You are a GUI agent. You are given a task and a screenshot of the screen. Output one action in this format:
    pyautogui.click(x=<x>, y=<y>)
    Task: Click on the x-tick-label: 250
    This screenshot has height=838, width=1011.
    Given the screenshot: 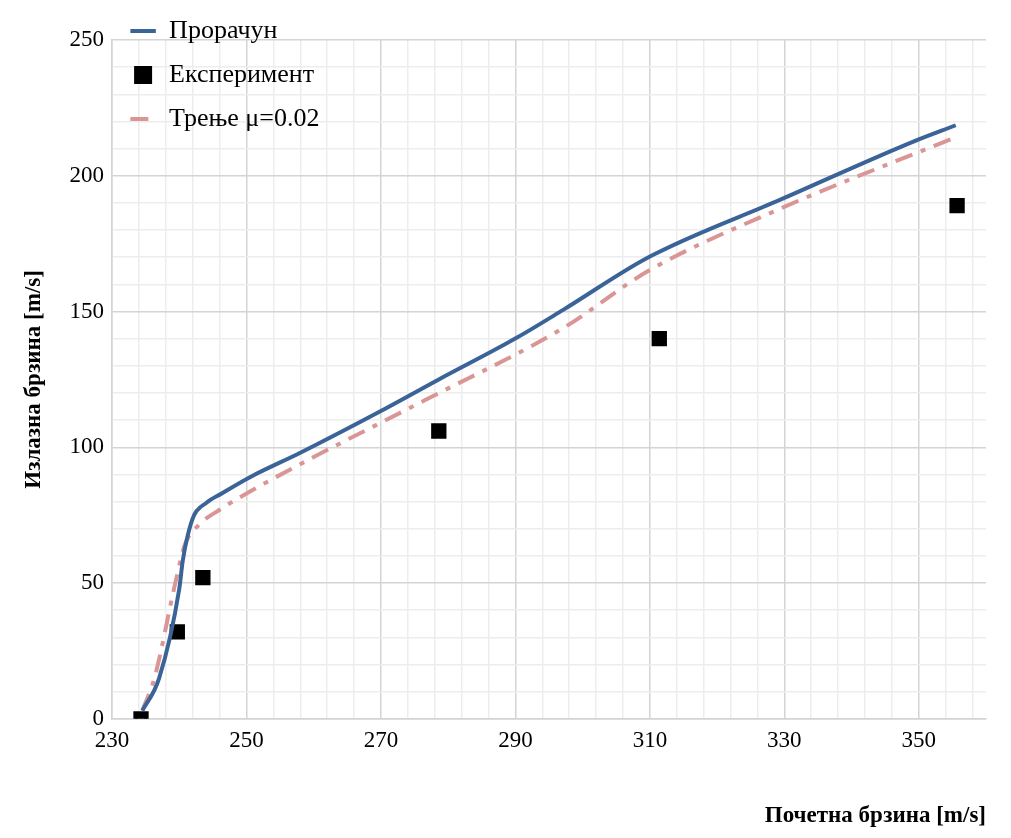 What is the action you would take?
    pyautogui.click(x=246, y=739)
    